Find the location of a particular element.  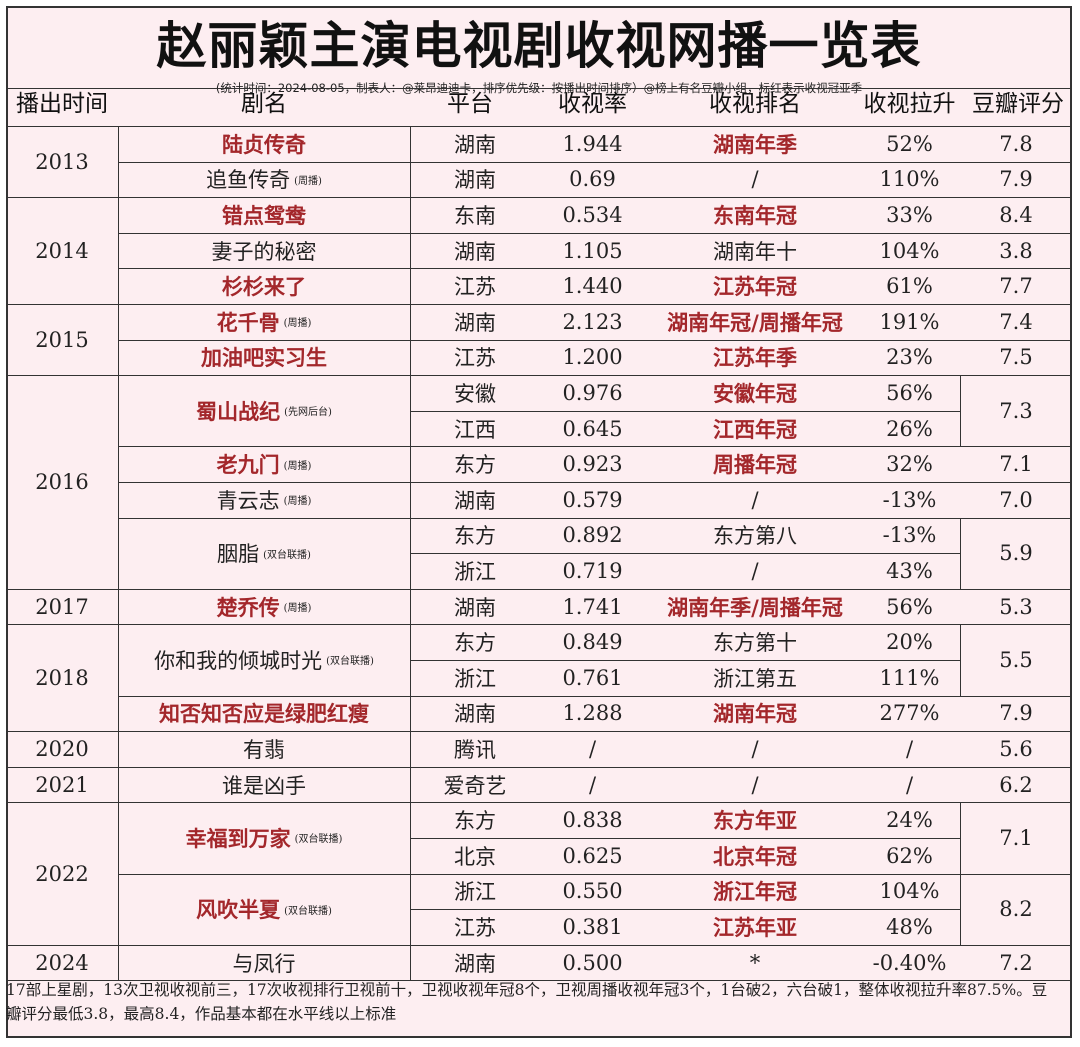

drama-name-cell: 幸福到万家 (双台联播) is located at coordinates (264, 837).